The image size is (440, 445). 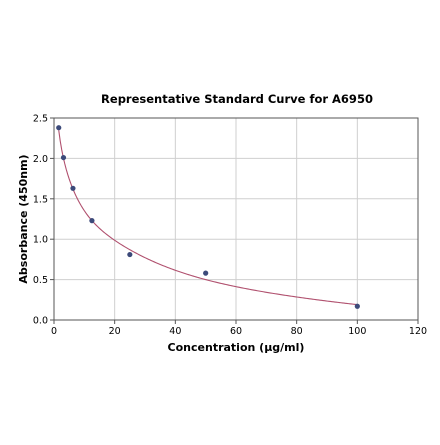 What do you see at coordinates (54, 331) in the screenshot?
I see `x-tick-label: 0` at bounding box center [54, 331].